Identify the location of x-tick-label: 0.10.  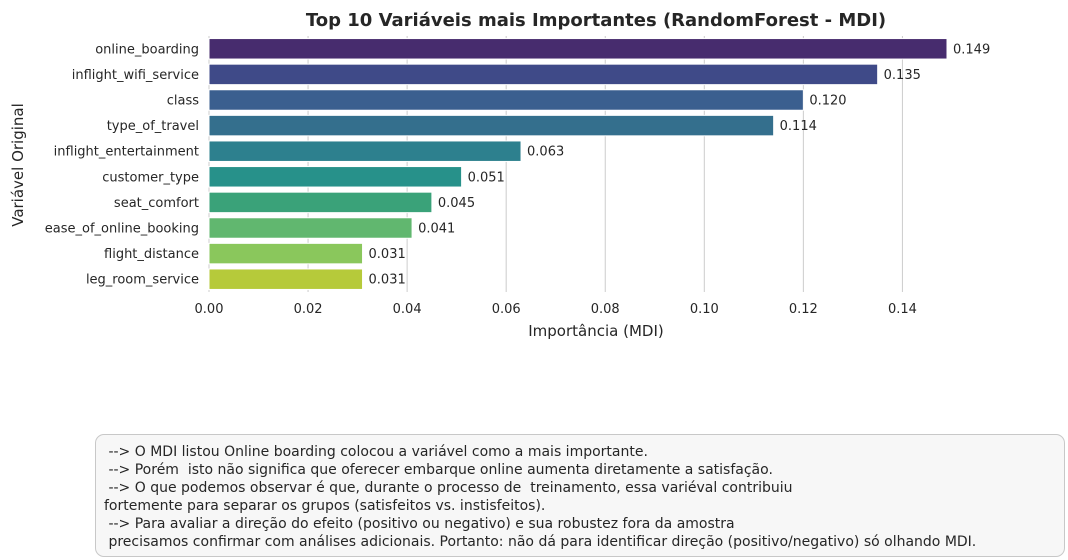
(704, 309).